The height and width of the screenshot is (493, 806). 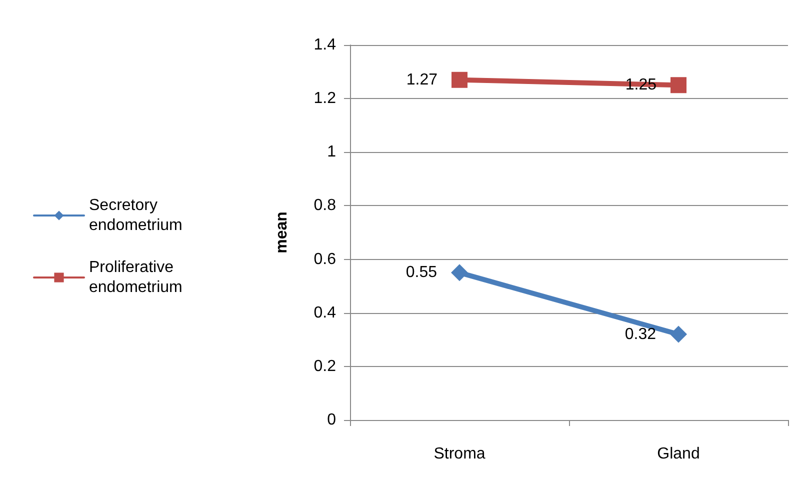 I want to click on data-label: 1.27, so click(x=422, y=79).